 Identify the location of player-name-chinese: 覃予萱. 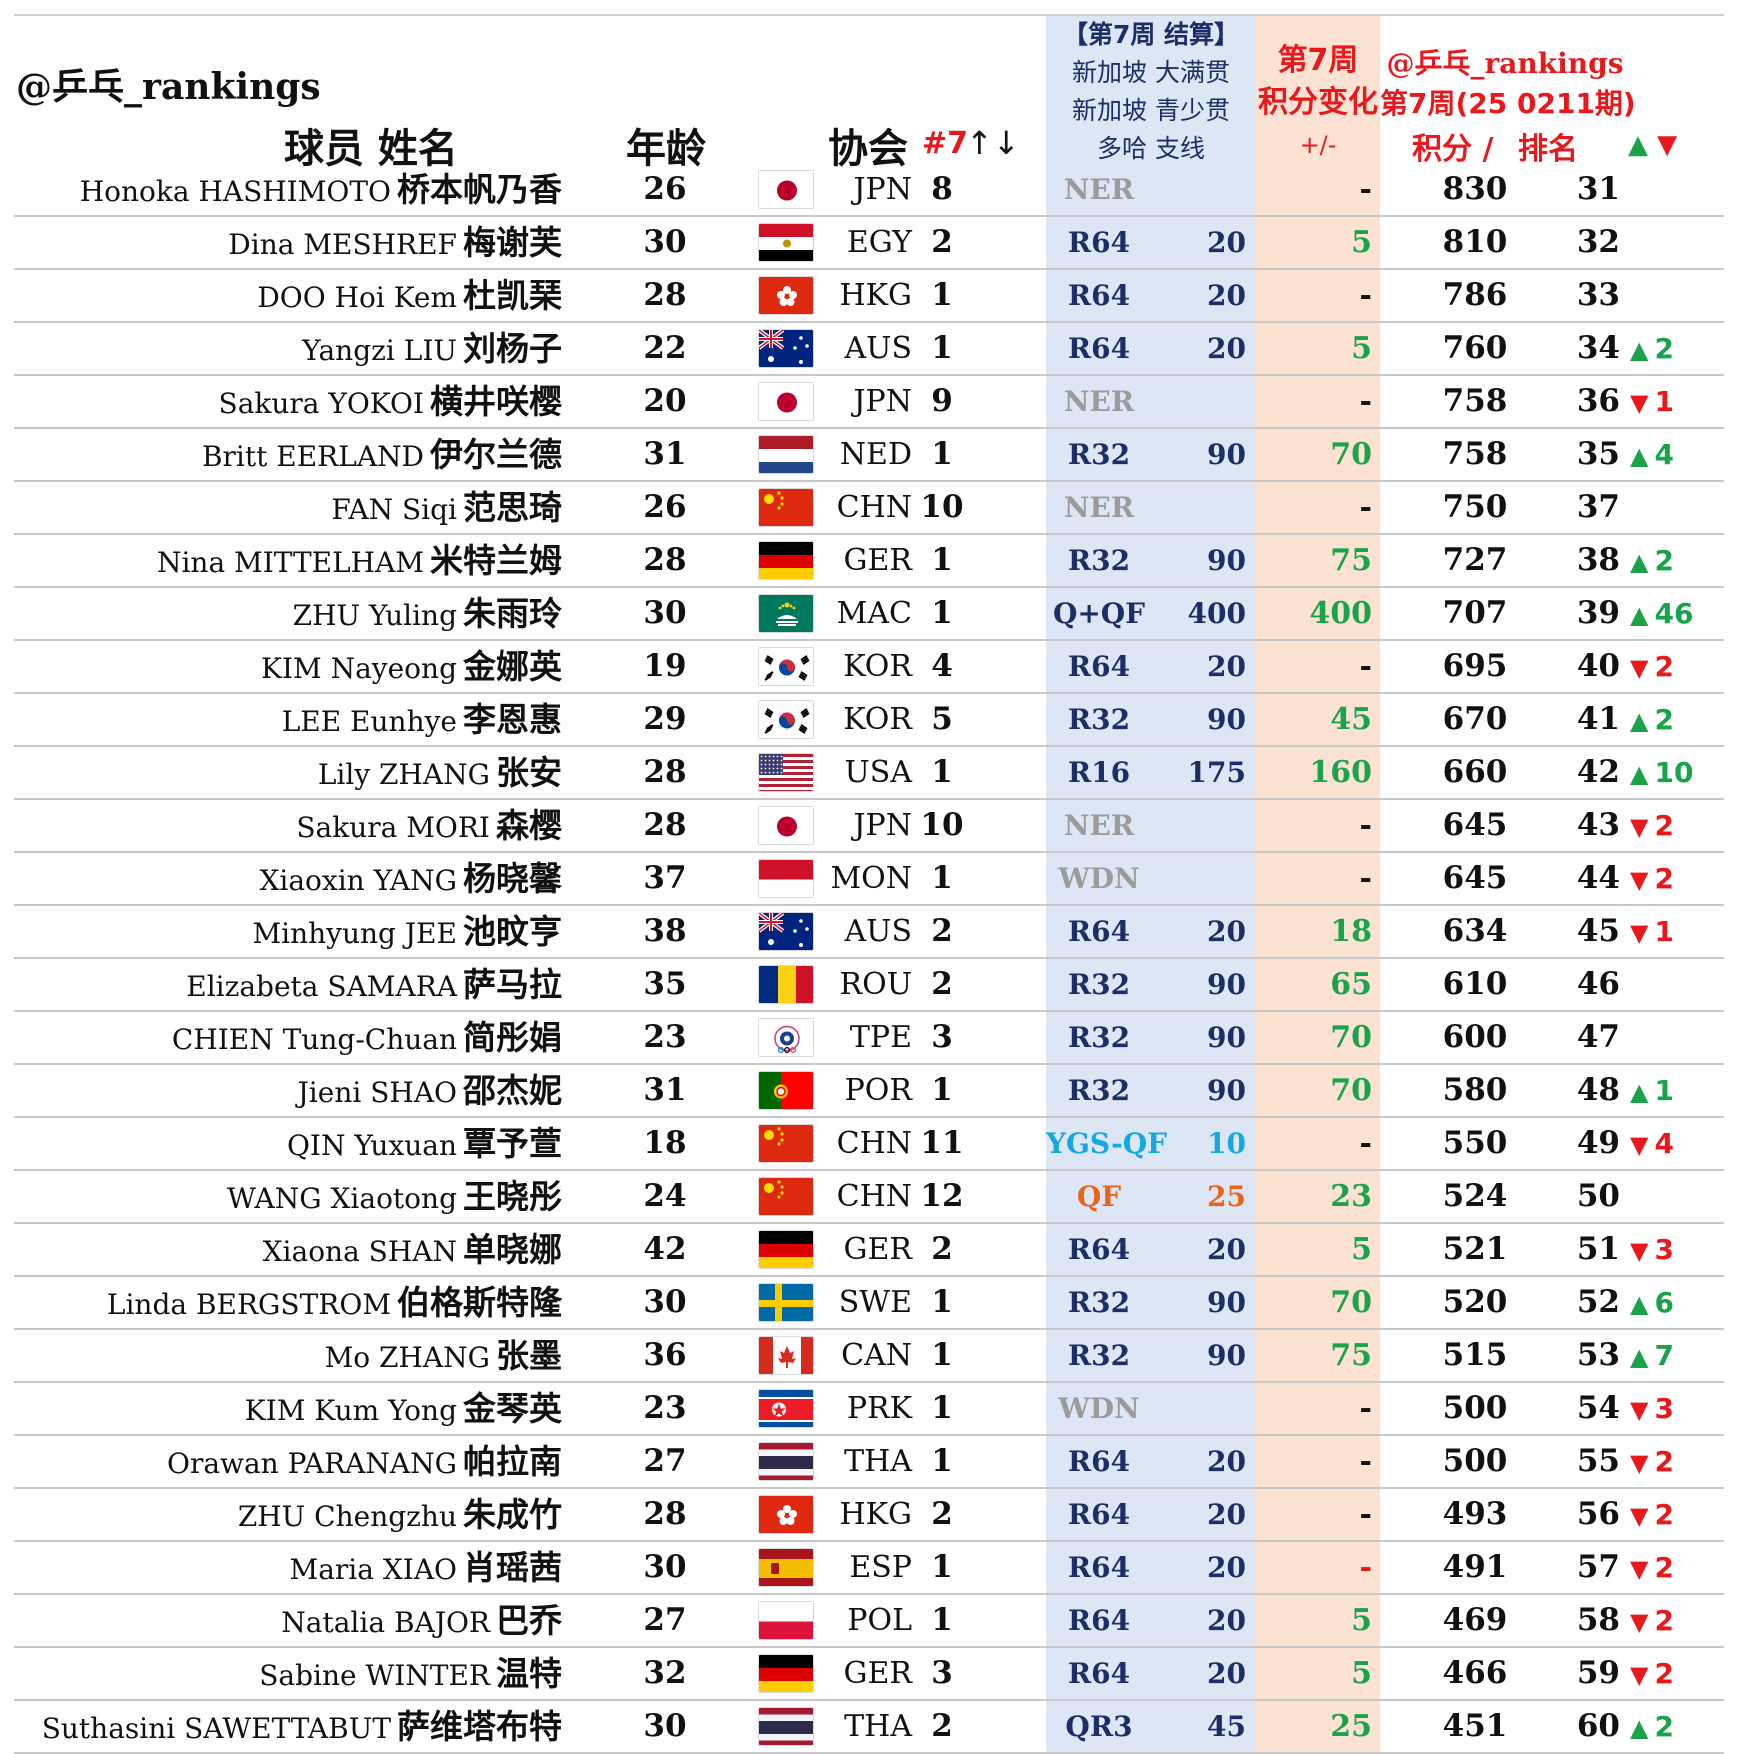
(512, 1143).